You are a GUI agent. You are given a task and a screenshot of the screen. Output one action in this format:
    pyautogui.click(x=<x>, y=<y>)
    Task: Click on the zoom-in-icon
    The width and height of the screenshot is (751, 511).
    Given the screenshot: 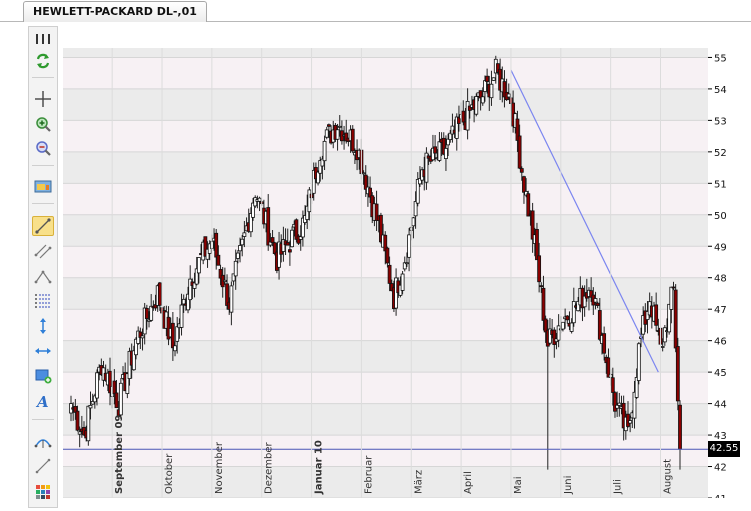 What is the action you would take?
    pyautogui.click(x=43, y=124)
    